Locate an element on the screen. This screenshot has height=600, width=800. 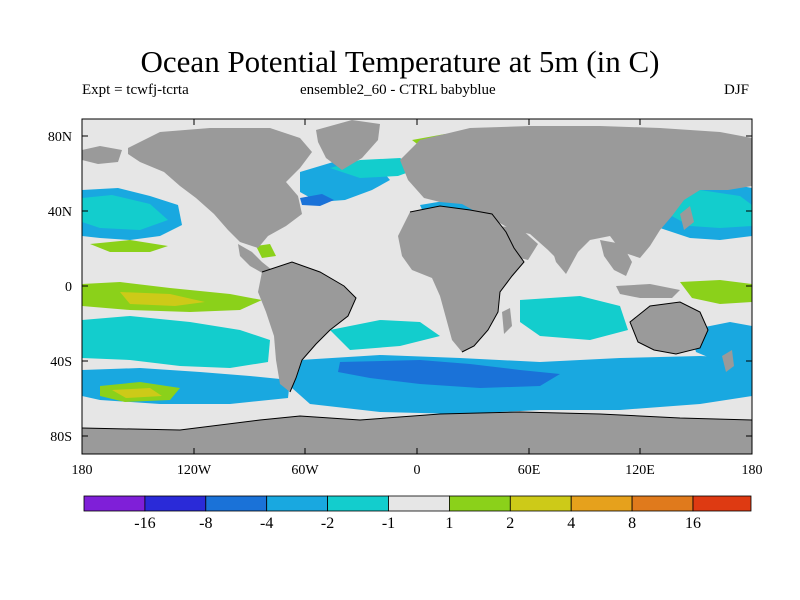
land-arabia is located at coordinates (518, 243).